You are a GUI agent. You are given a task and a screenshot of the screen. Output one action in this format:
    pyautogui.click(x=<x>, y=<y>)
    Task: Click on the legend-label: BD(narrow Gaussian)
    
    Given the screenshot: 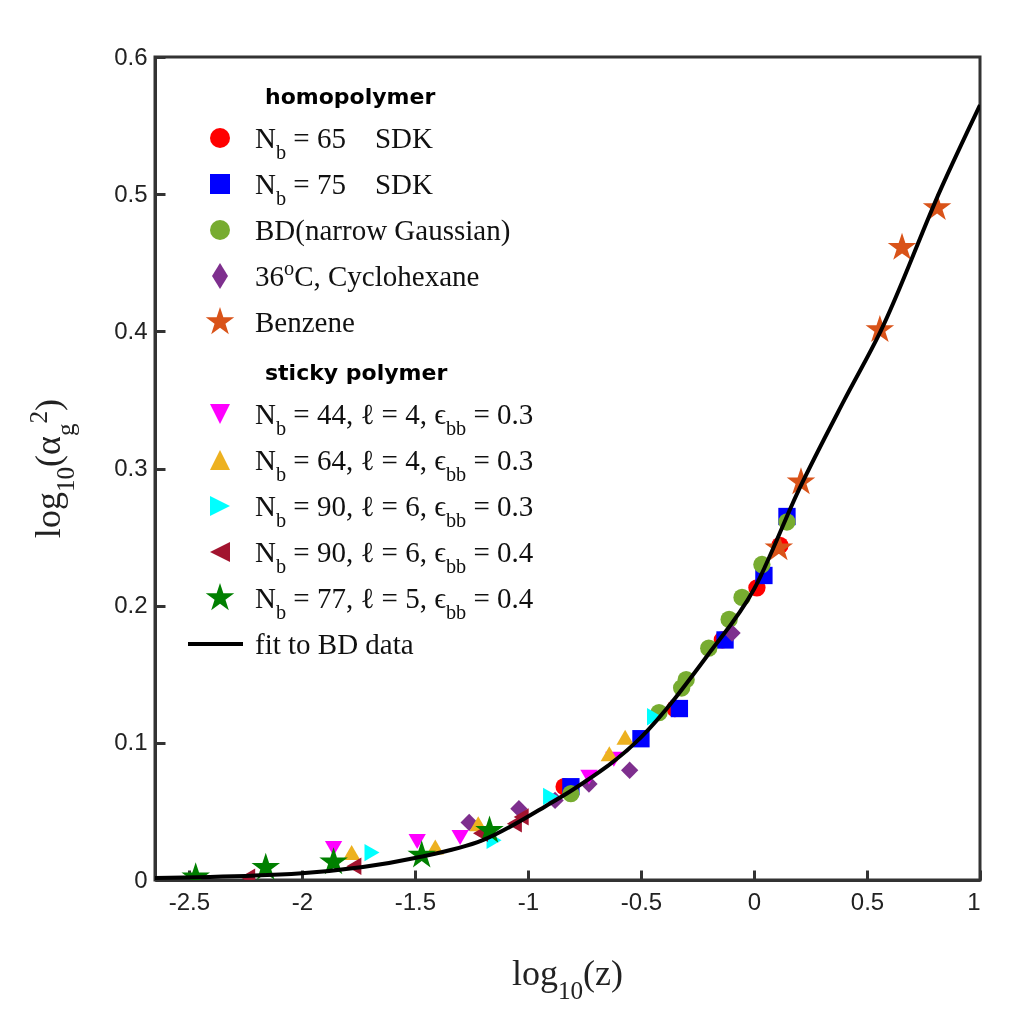 What is the action you would take?
    pyautogui.click(x=383, y=230)
    